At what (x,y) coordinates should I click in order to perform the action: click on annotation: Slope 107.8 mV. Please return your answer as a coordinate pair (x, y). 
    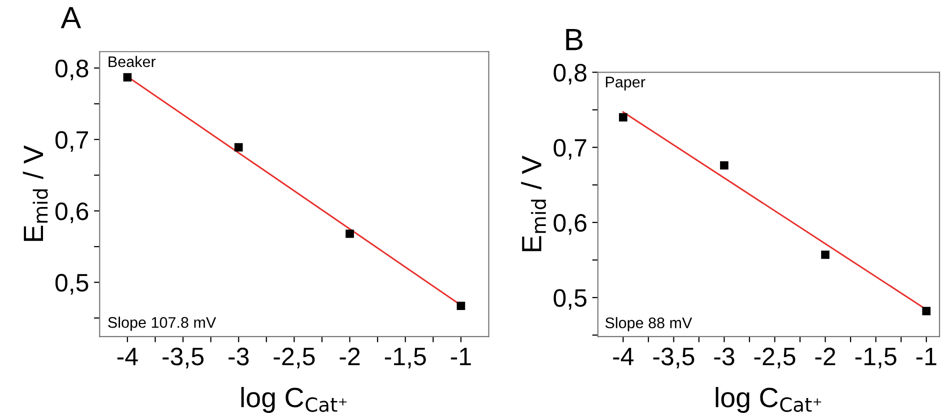
    Looking at the image, I should click on (162, 323).